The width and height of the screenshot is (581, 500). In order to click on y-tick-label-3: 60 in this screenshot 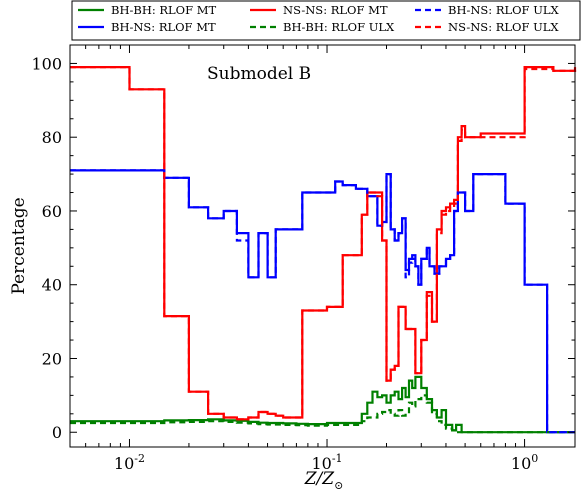, I will do `click(52, 211)`.